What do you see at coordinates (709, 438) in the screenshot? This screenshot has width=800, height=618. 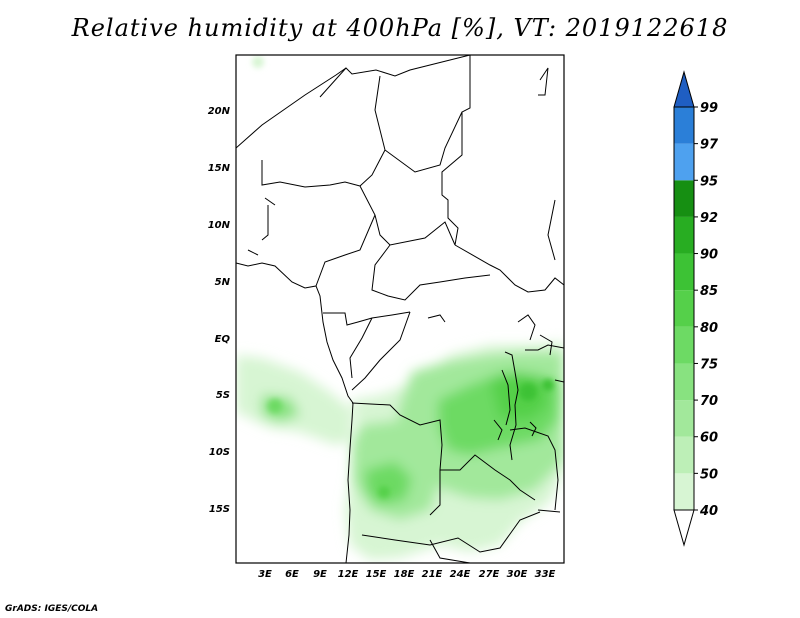 I see `colorbar-label: 60` at bounding box center [709, 438].